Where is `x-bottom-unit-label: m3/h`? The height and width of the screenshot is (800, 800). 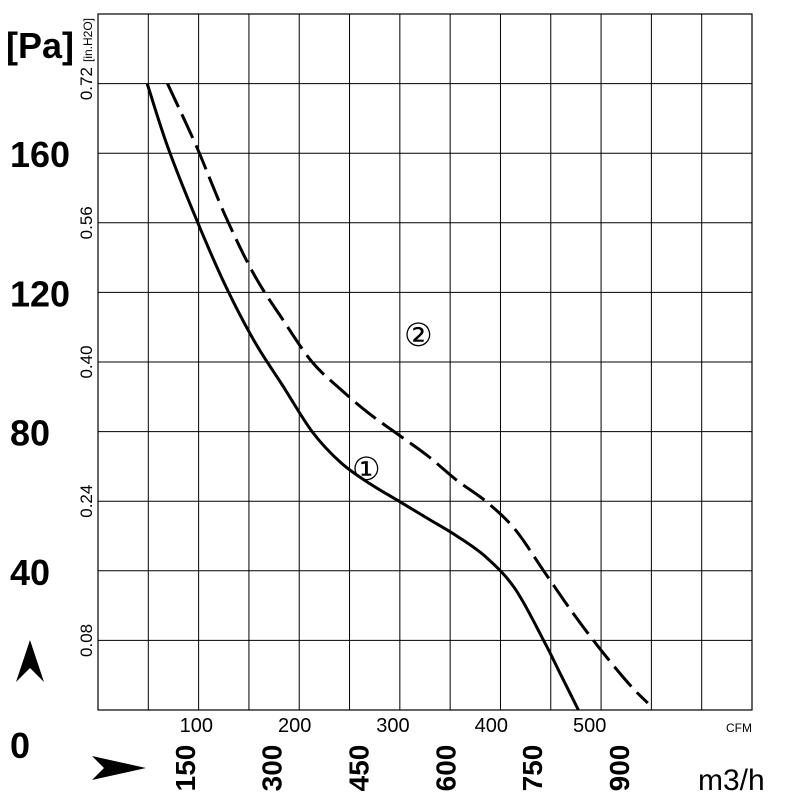 x-bottom-unit-label: m3/h is located at coordinates (731, 780).